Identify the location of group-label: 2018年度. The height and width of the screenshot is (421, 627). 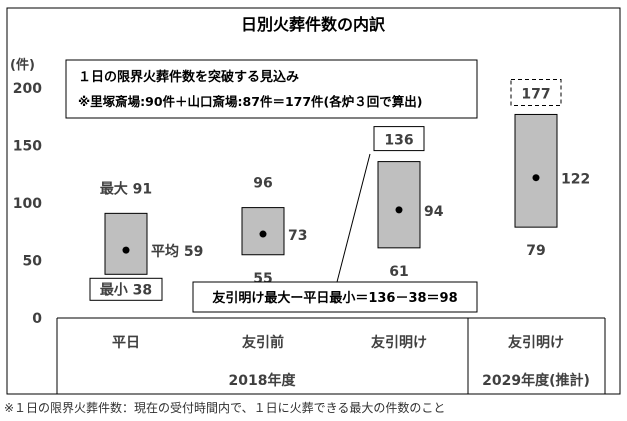
(263, 380).